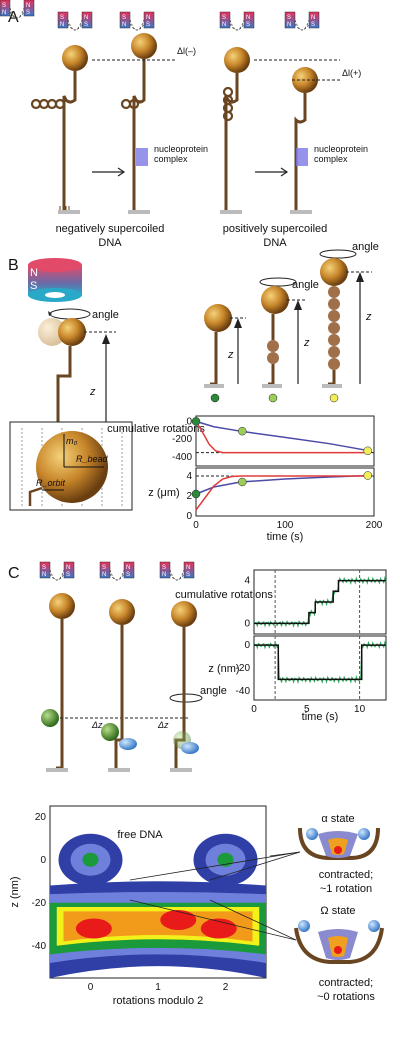  I want to click on xlabel-c-bottom: time (s), so click(320, 717).